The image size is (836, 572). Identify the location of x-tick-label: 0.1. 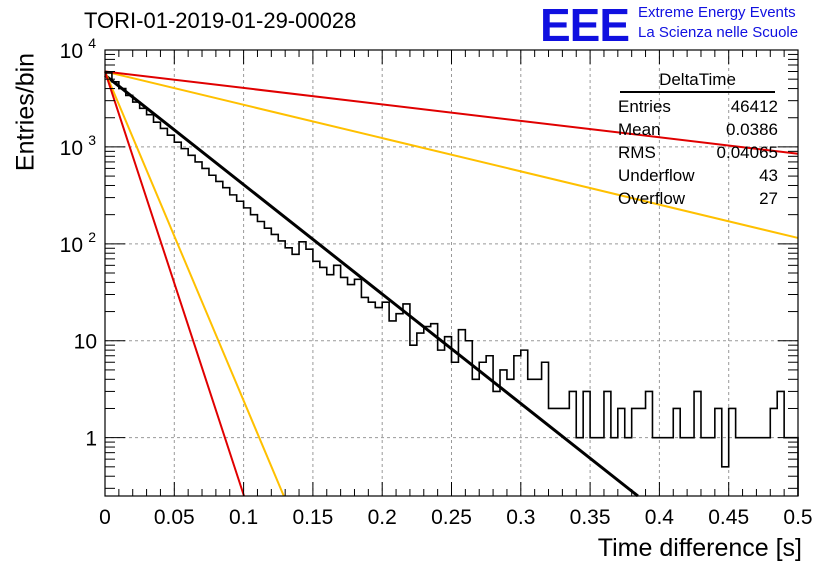
(243, 517).